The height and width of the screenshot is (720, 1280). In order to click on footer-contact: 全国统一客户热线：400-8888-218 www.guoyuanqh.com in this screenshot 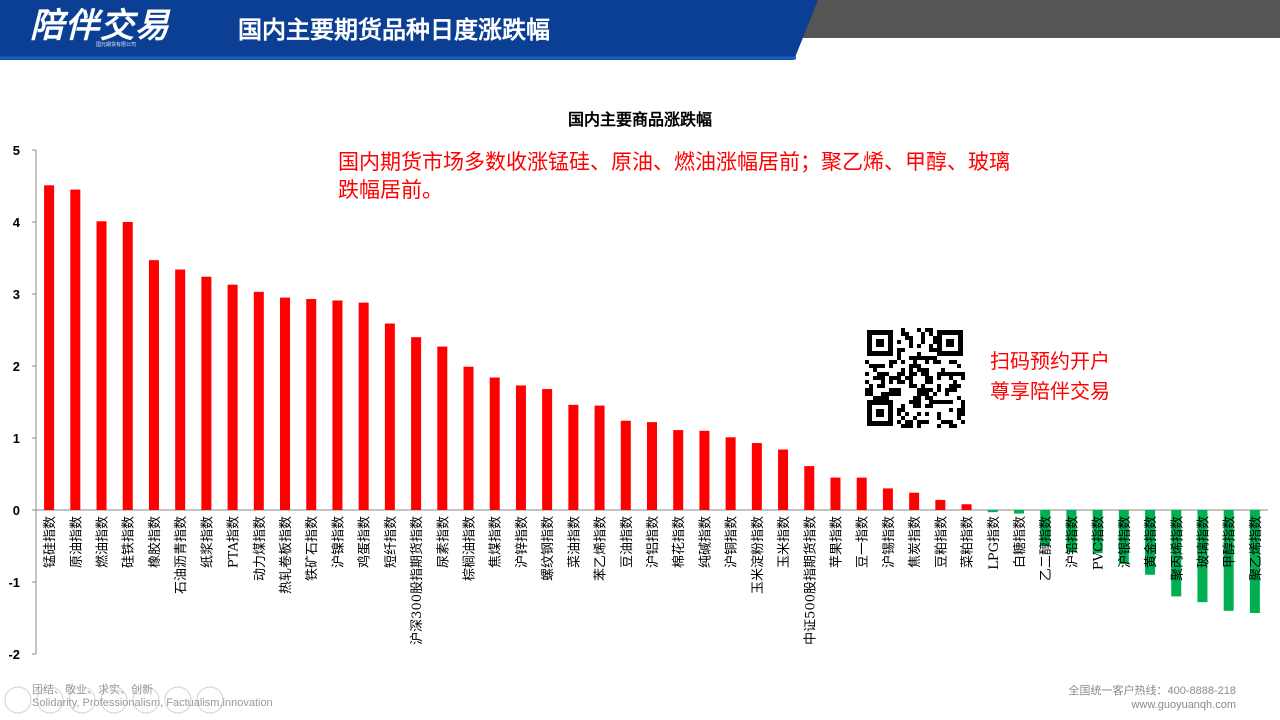, I will do `click(1152, 698)`.